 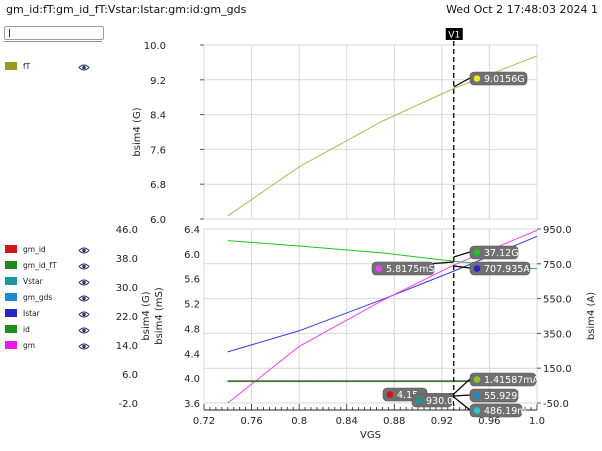 What do you see at coordinates (501, 253) in the screenshot?
I see `readout-value: 37.12G` at bounding box center [501, 253].